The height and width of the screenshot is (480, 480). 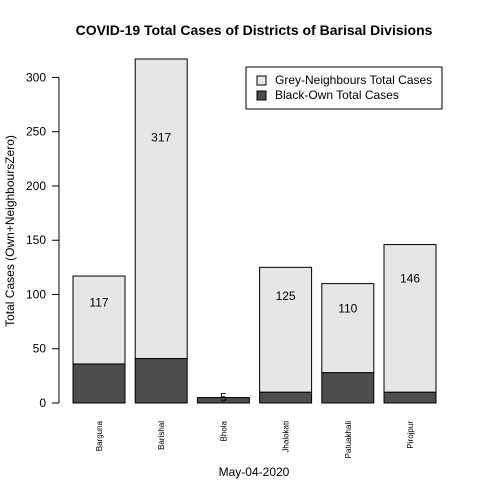 I want to click on bar-own-bhola, so click(x=223, y=400).